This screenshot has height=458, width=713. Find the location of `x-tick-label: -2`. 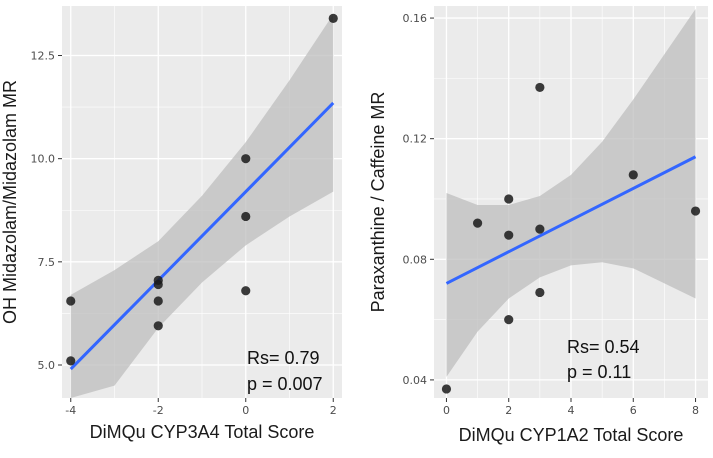

x-tick-label: -2 is located at coordinates (158, 410).